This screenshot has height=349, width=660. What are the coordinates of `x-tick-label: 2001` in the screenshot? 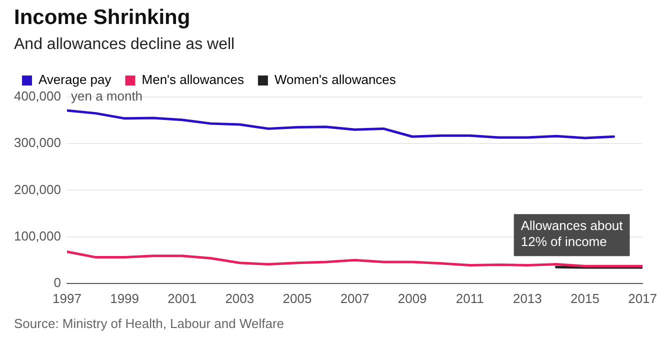 It's located at (182, 298).